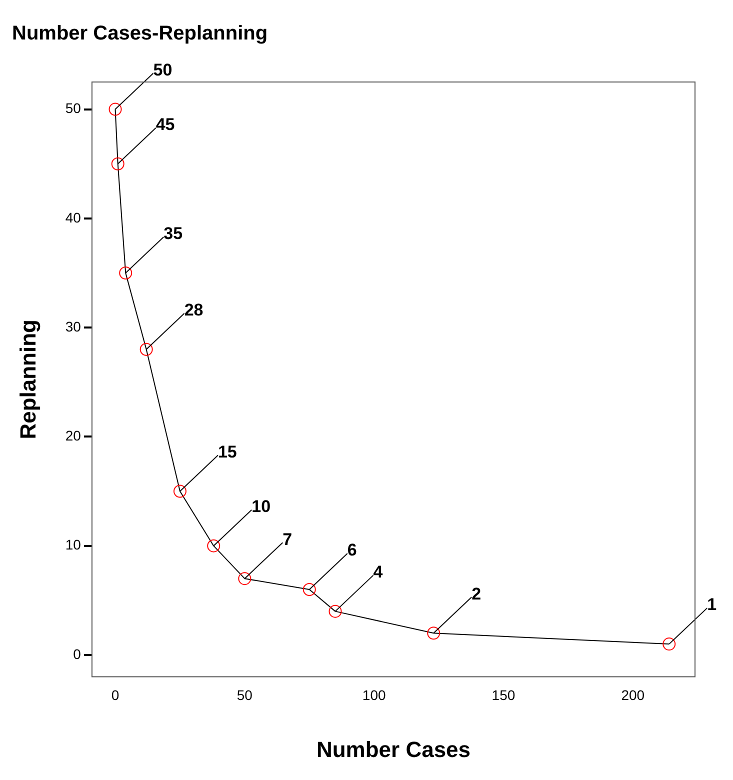 Image resolution: width=733 pixels, height=780 pixels. What do you see at coordinates (244, 695) in the screenshot?
I see `x-tick-label: 50` at bounding box center [244, 695].